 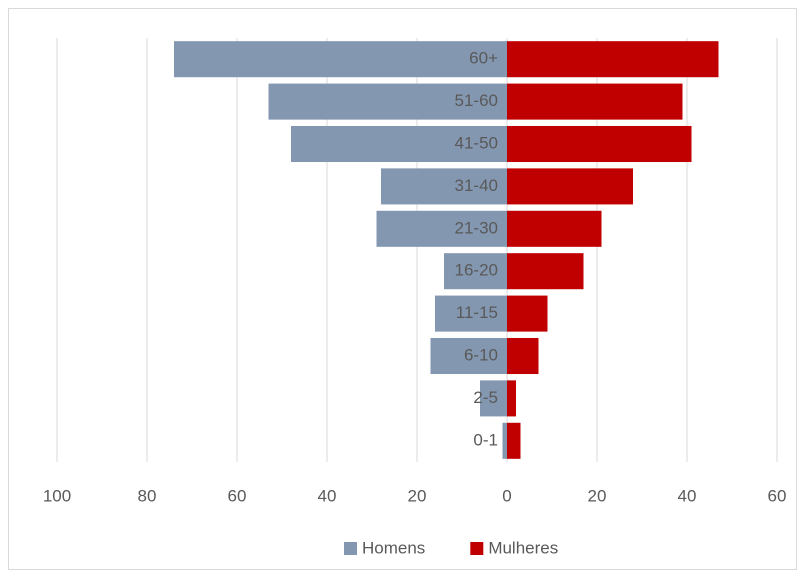 What do you see at coordinates (485, 397) in the screenshot?
I see `category-label: 2-5` at bounding box center [485, 397].